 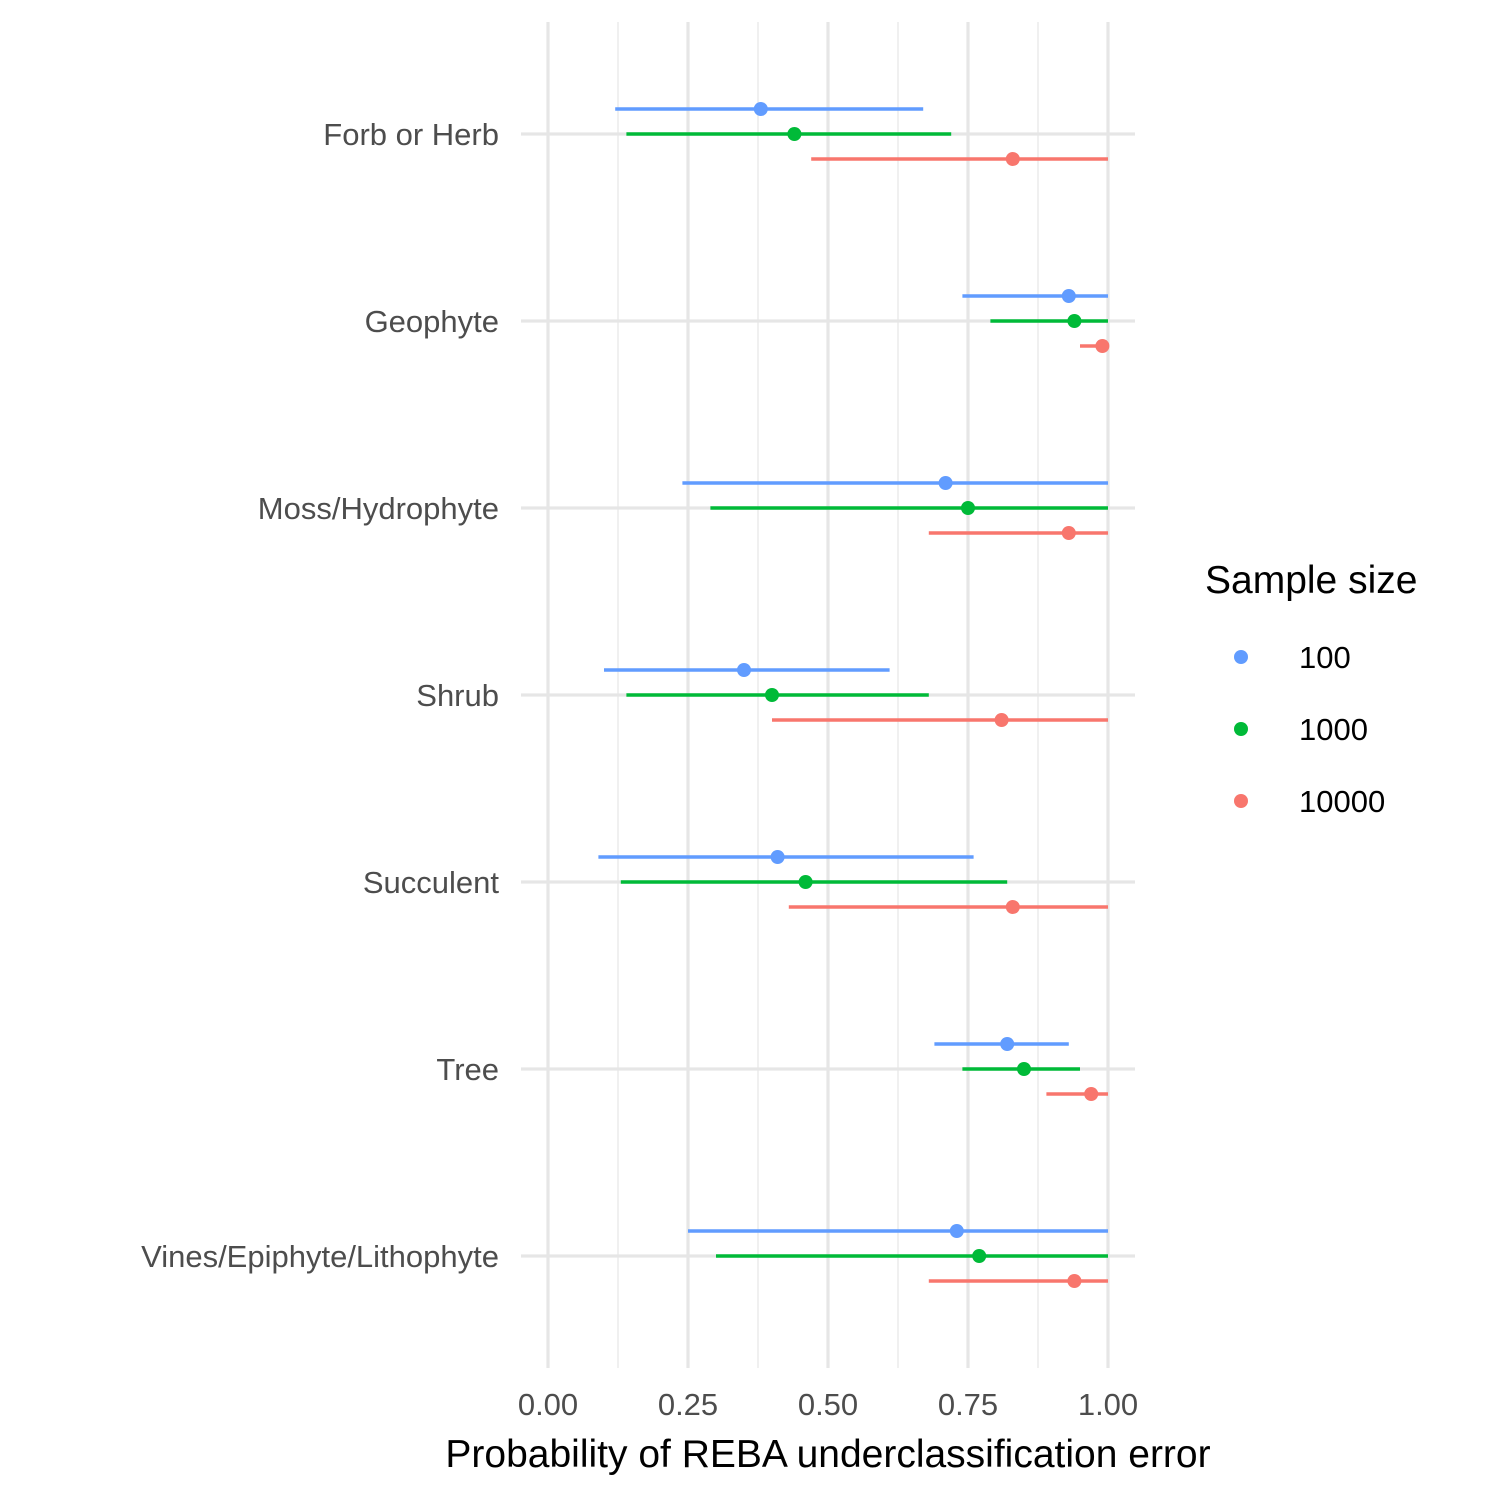 What do you see at coordinates (432, 321) in the screenshot?
I see `y-tick-label: Geophyte` at bounding box center [432, 321].